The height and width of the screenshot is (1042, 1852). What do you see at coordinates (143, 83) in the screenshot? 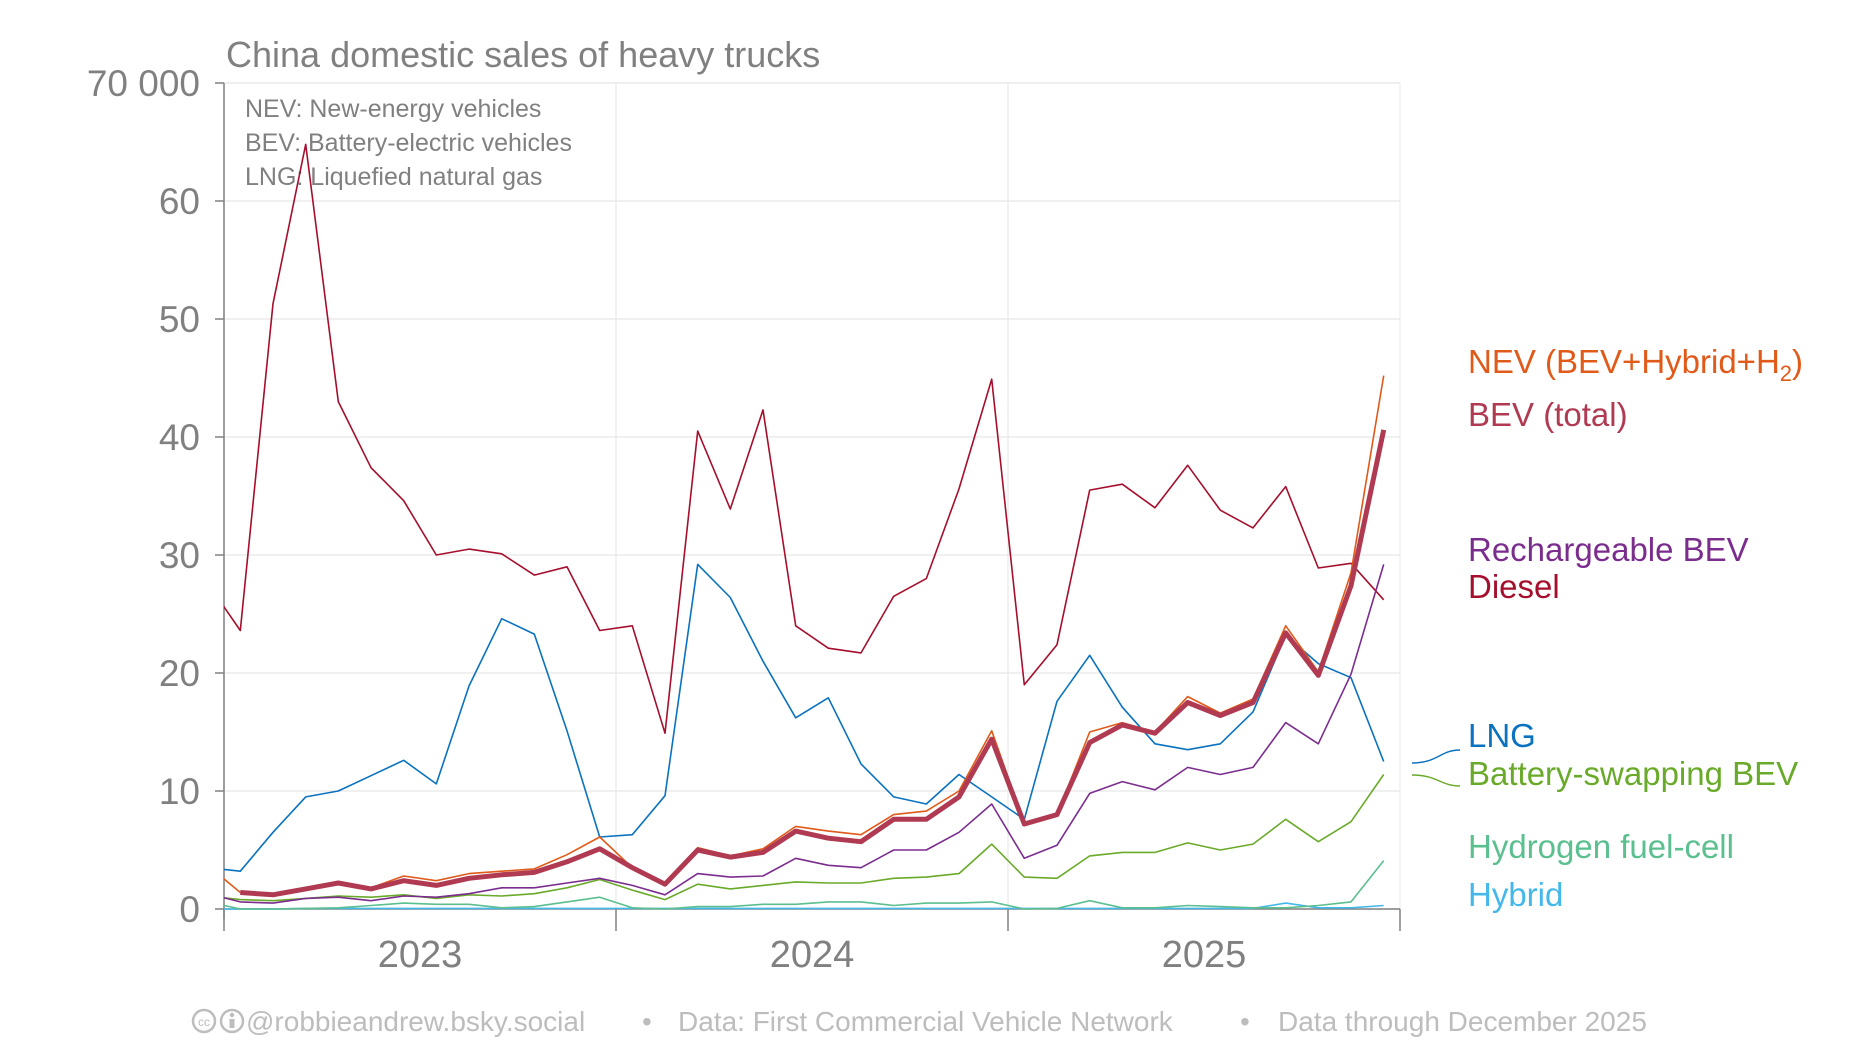
I see `y-tick-label: 70 000` at bounding box center [143, 83].